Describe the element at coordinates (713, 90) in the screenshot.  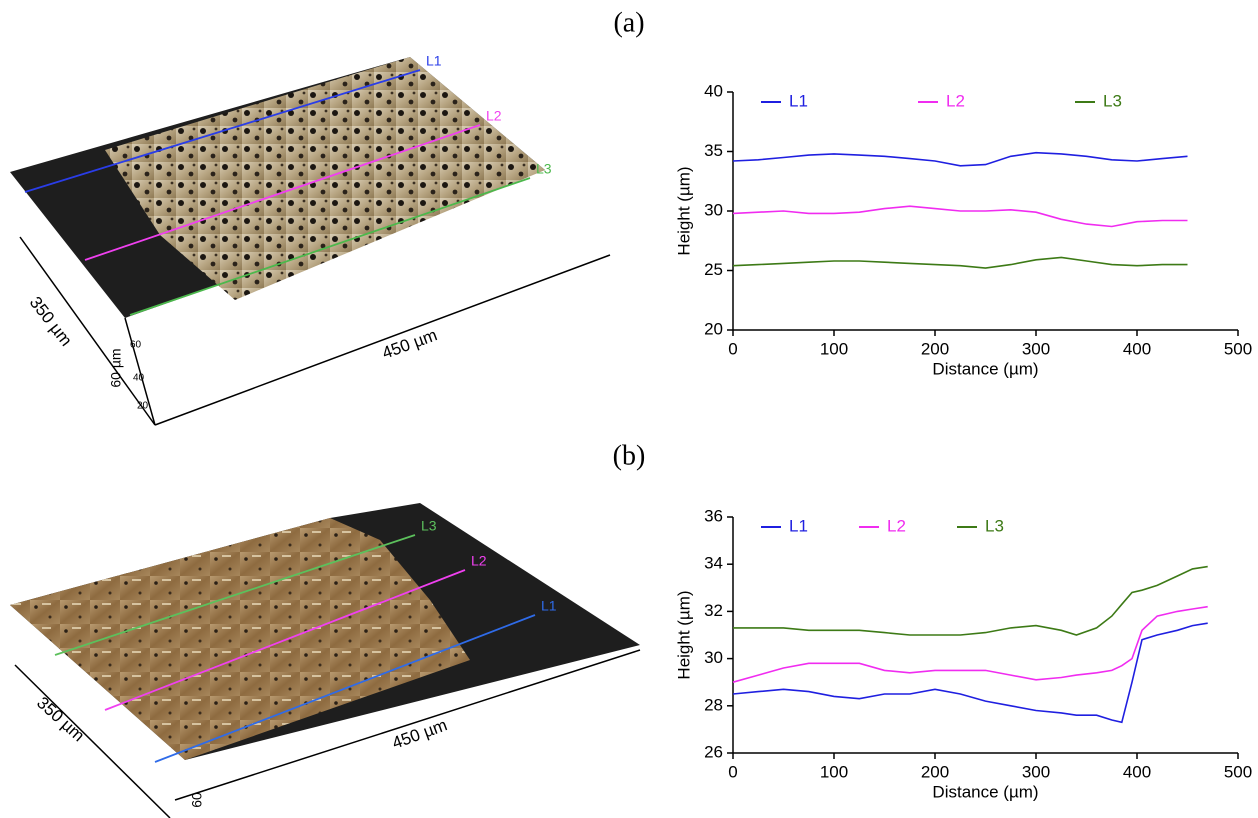
I see `y-tick-label: 40` at that location.